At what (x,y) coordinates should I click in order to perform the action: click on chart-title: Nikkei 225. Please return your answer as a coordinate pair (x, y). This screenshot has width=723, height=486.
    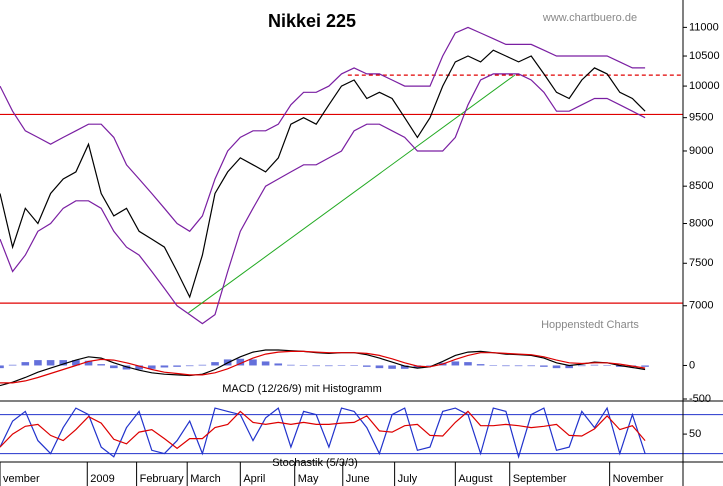
    Looking at the image, I should click on (312, 21).